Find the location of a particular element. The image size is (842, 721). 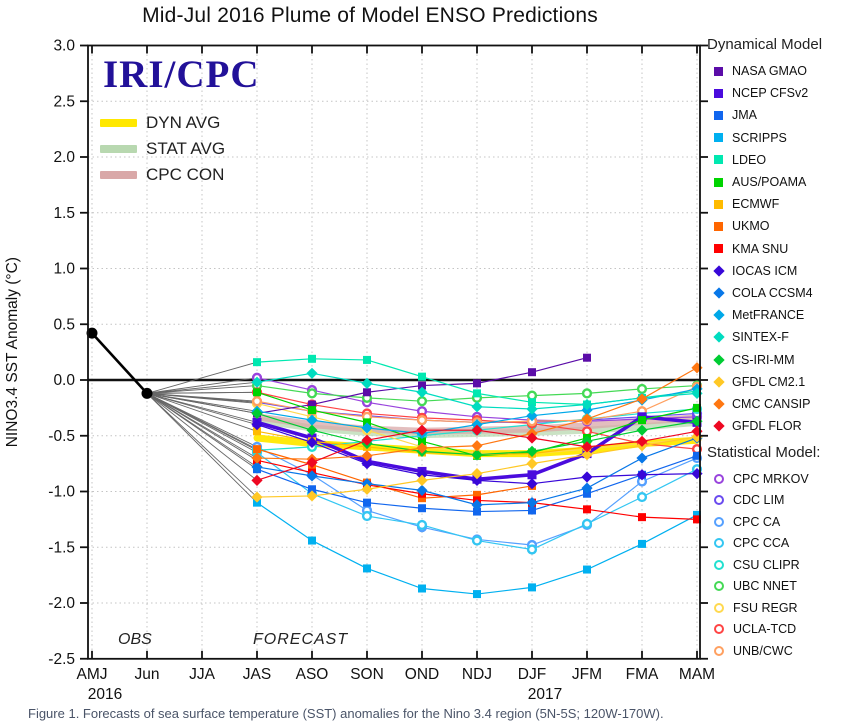

legend-label: SCRIPPS is located at coordinates (759, 137).